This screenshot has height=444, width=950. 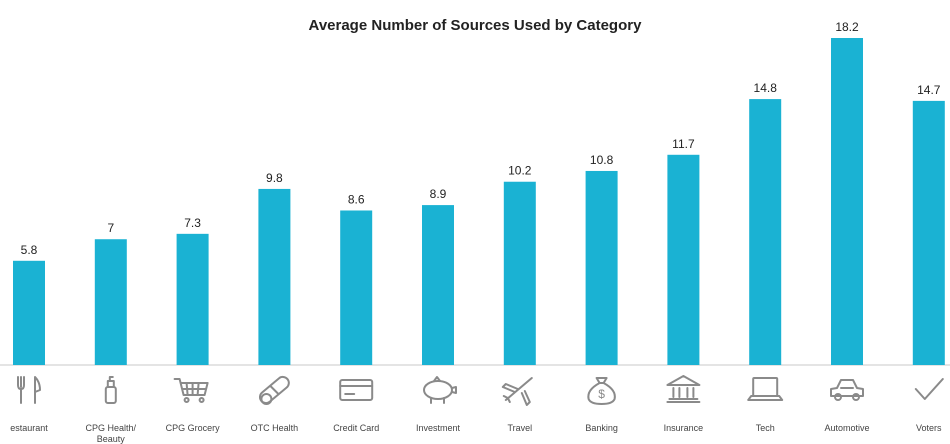 What do you see at coordinates (29, 250) in the screenshot?
I see `bar-value-label: 5.8` at bounding box center [29, 250].